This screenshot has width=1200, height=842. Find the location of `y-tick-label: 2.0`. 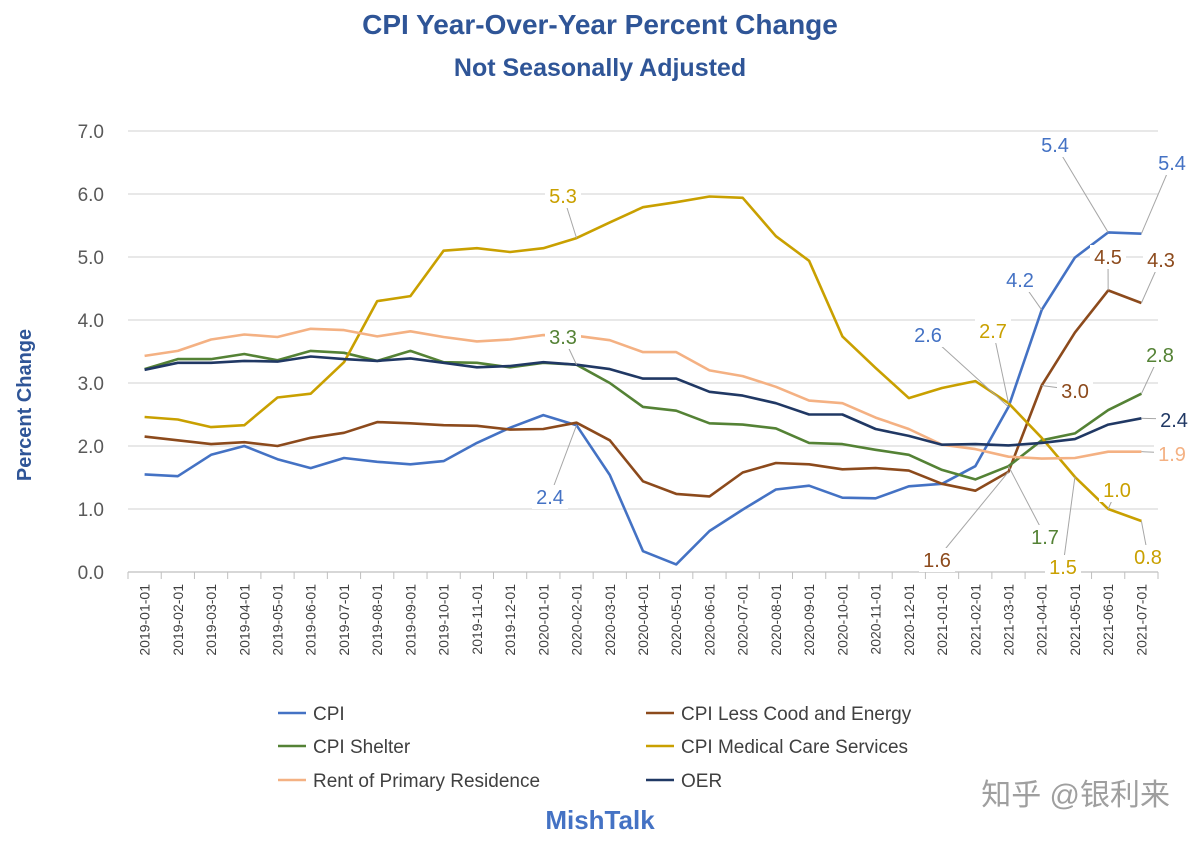

y-tick-label: 2.0 is located at coordinates (91, 447).